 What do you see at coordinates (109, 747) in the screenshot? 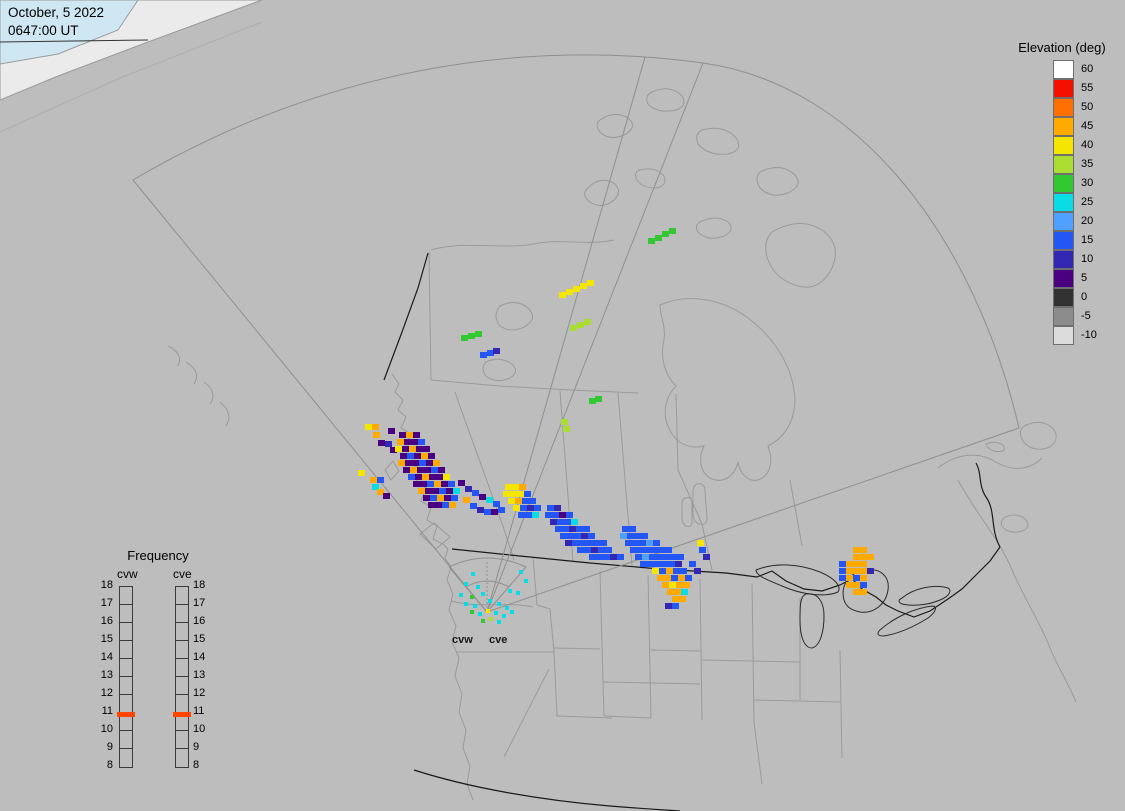
I see `frequency-scale-label: 9` at bounding box center [109, 747].